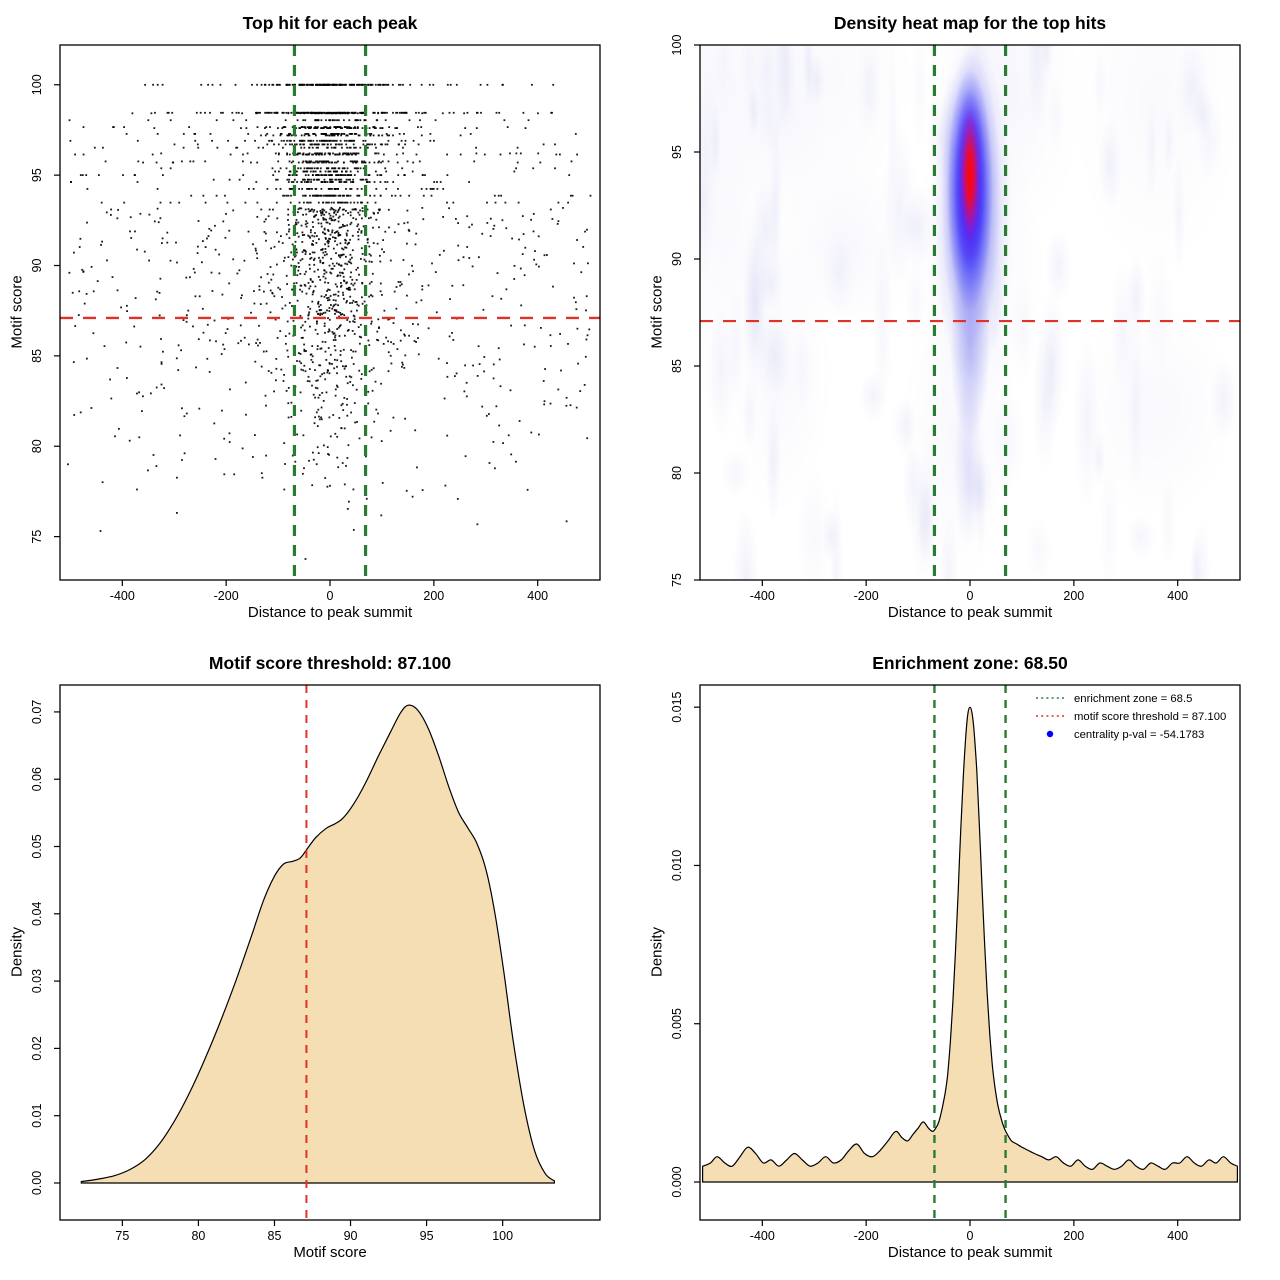 This screenshot has height=1280, width=1280. I want to click on x-axis-label: Motif score, so click(330, 1252).